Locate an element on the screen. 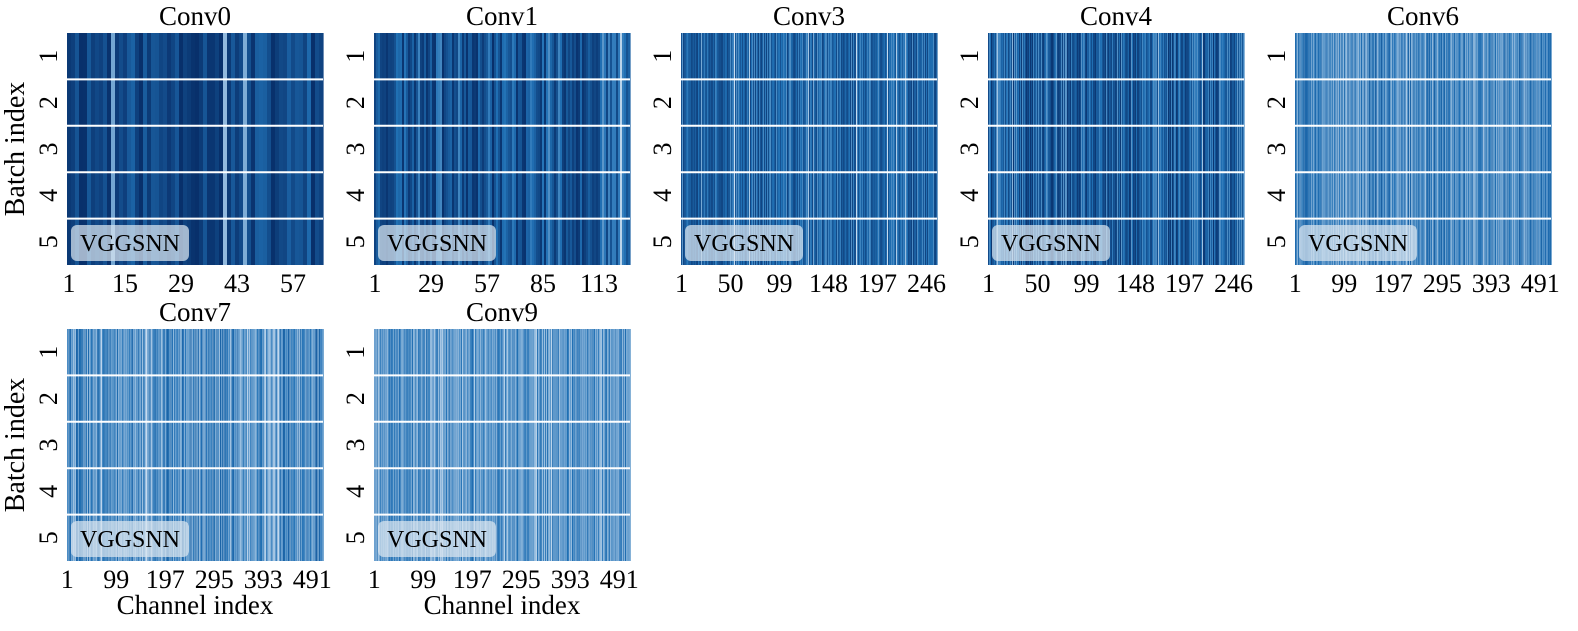  x-tick-label: 50 is located at coordinates (731, 283).